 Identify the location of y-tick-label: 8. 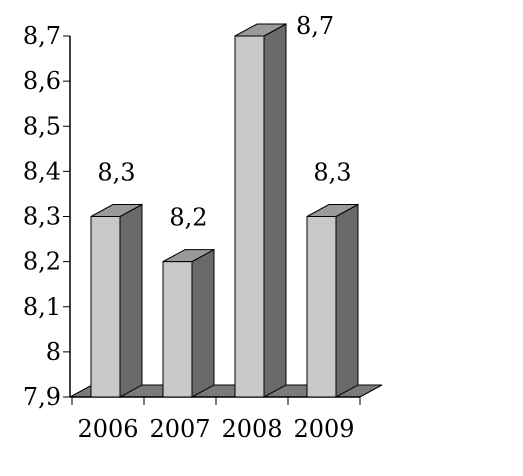
(53, 352).